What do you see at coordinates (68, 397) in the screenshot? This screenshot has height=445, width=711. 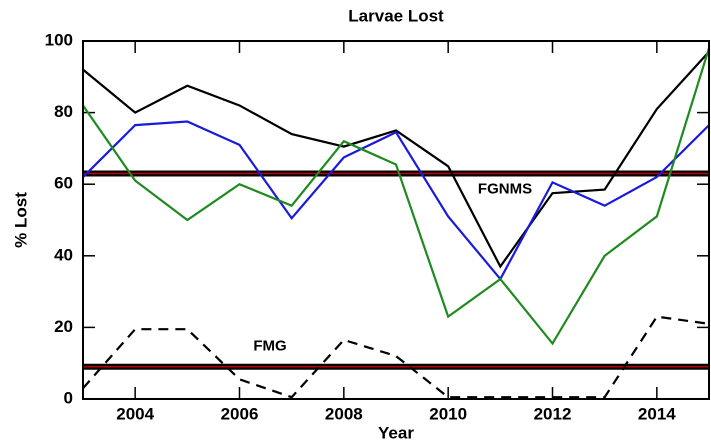 I see `y-tick-label: 0` at bounding box center [68, 397].